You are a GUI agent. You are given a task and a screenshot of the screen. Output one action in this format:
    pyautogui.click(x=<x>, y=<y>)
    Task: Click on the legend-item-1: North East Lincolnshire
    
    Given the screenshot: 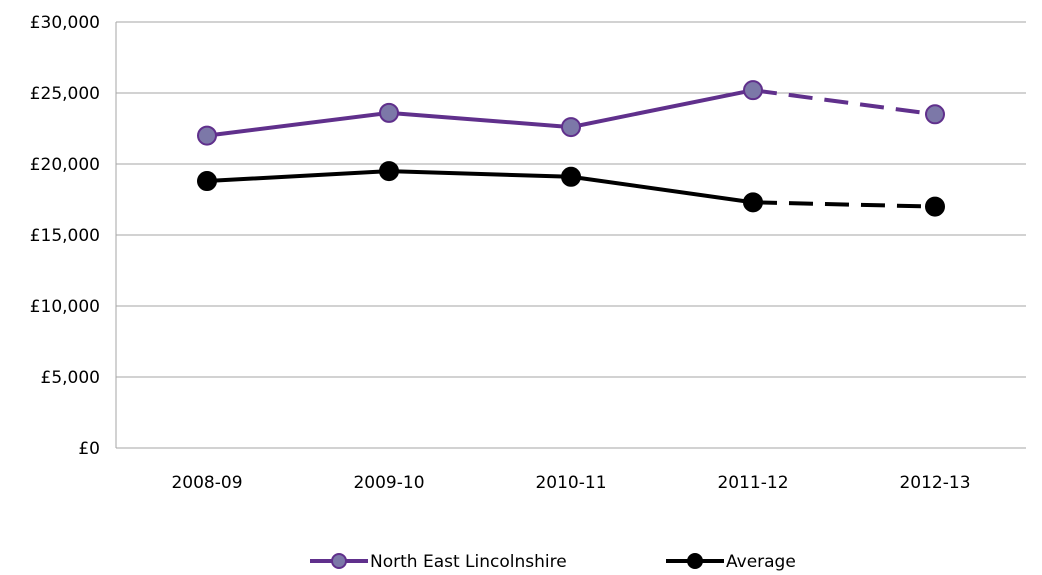 What is the action you would take?
    pyautogui.click(x=438, y=562)
    